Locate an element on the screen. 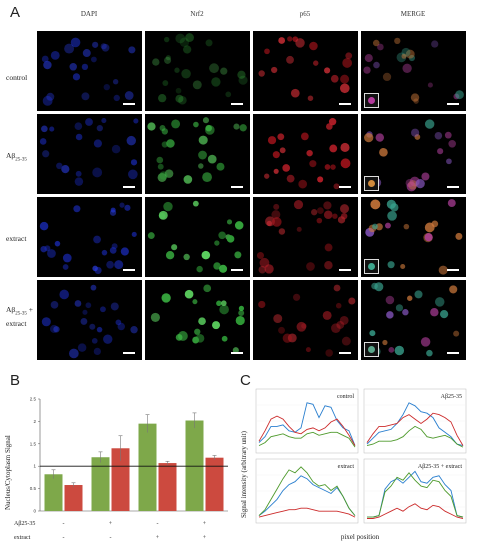 This screenshot has width=477, height=550. column-header-dapi: DAPI is located at coordinates (89, 14).